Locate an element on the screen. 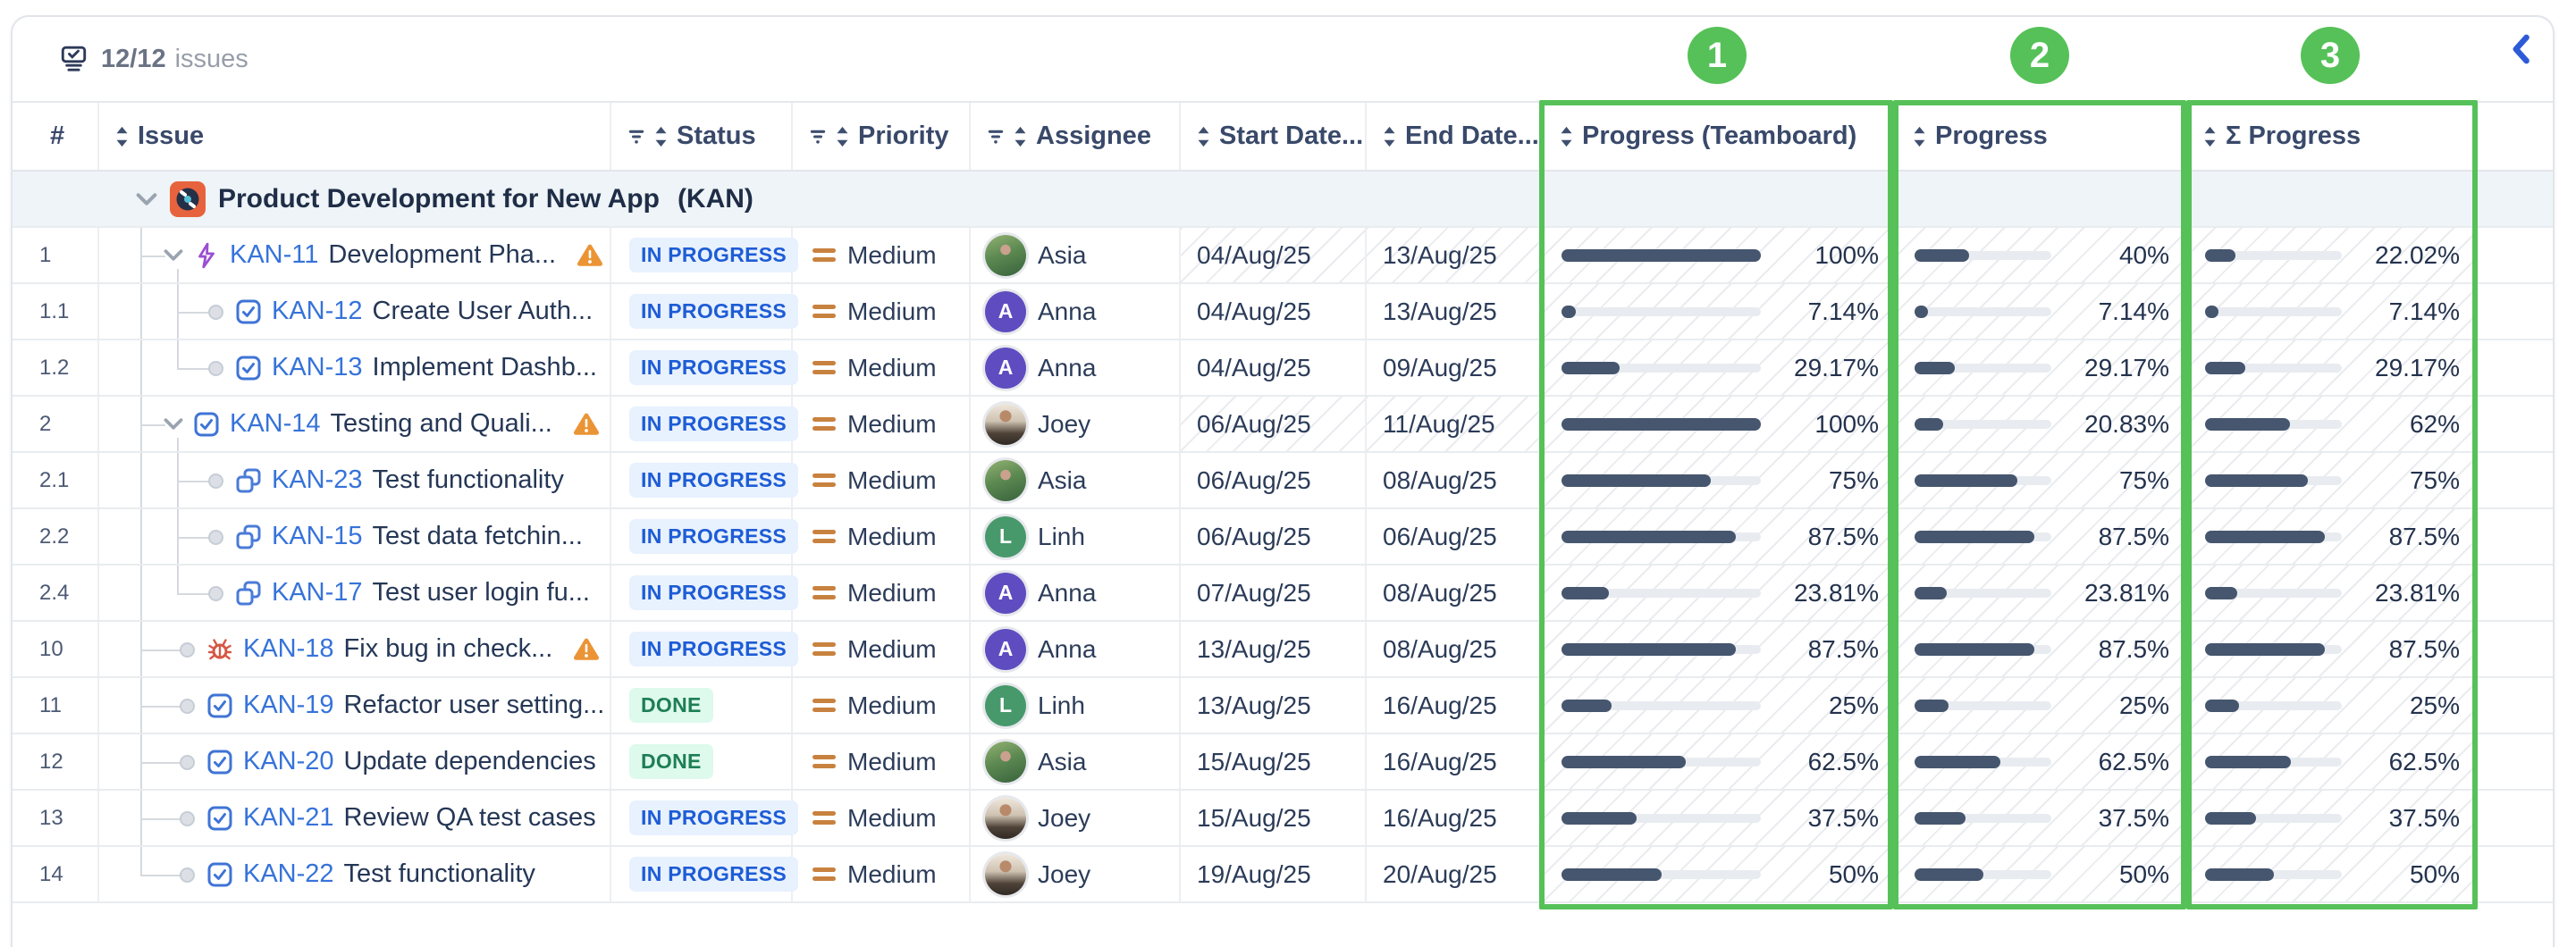 The width and height of the screenshot is (2576, 947). issue-key-link: KAN-19 is located at coordinates (289, 705).